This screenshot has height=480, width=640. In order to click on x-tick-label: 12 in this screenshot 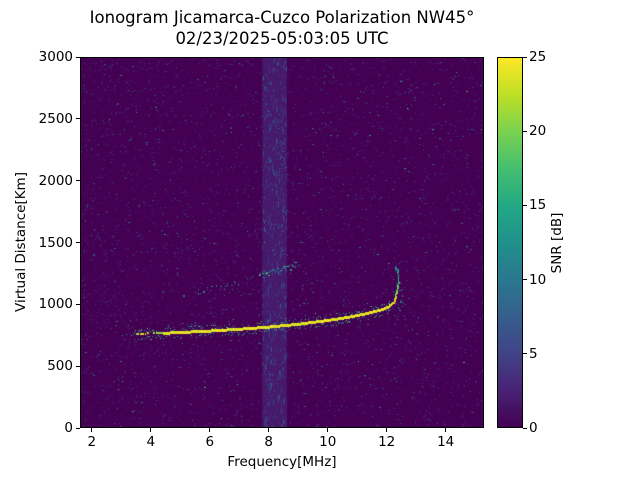, I will do `click(387, 442)`.